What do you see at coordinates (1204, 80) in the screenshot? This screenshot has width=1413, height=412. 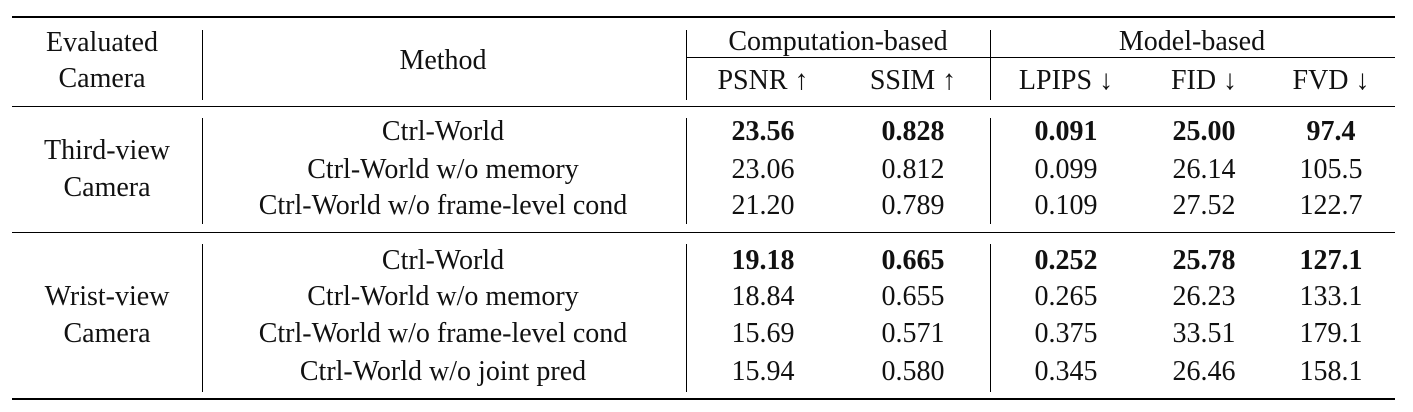 I see `header-metric-fid: FID ↓` at bounding box center [1204, 80].